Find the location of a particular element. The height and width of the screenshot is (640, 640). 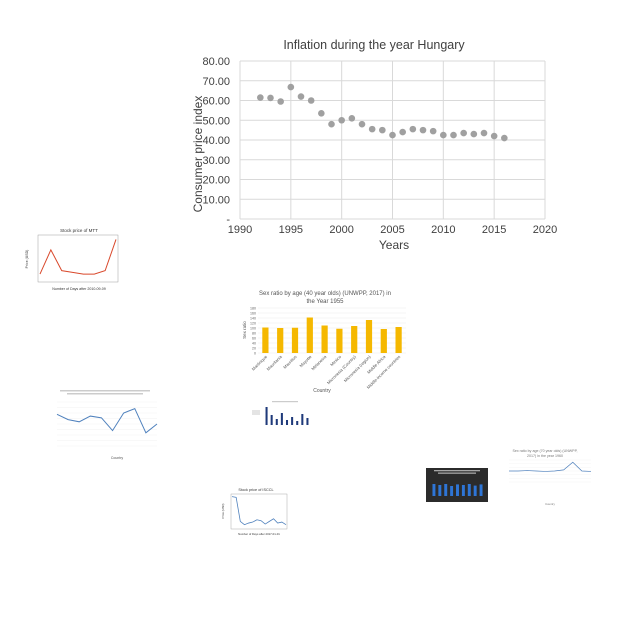

x-tick-label: Mauritania is located at coordinates (275, 363).